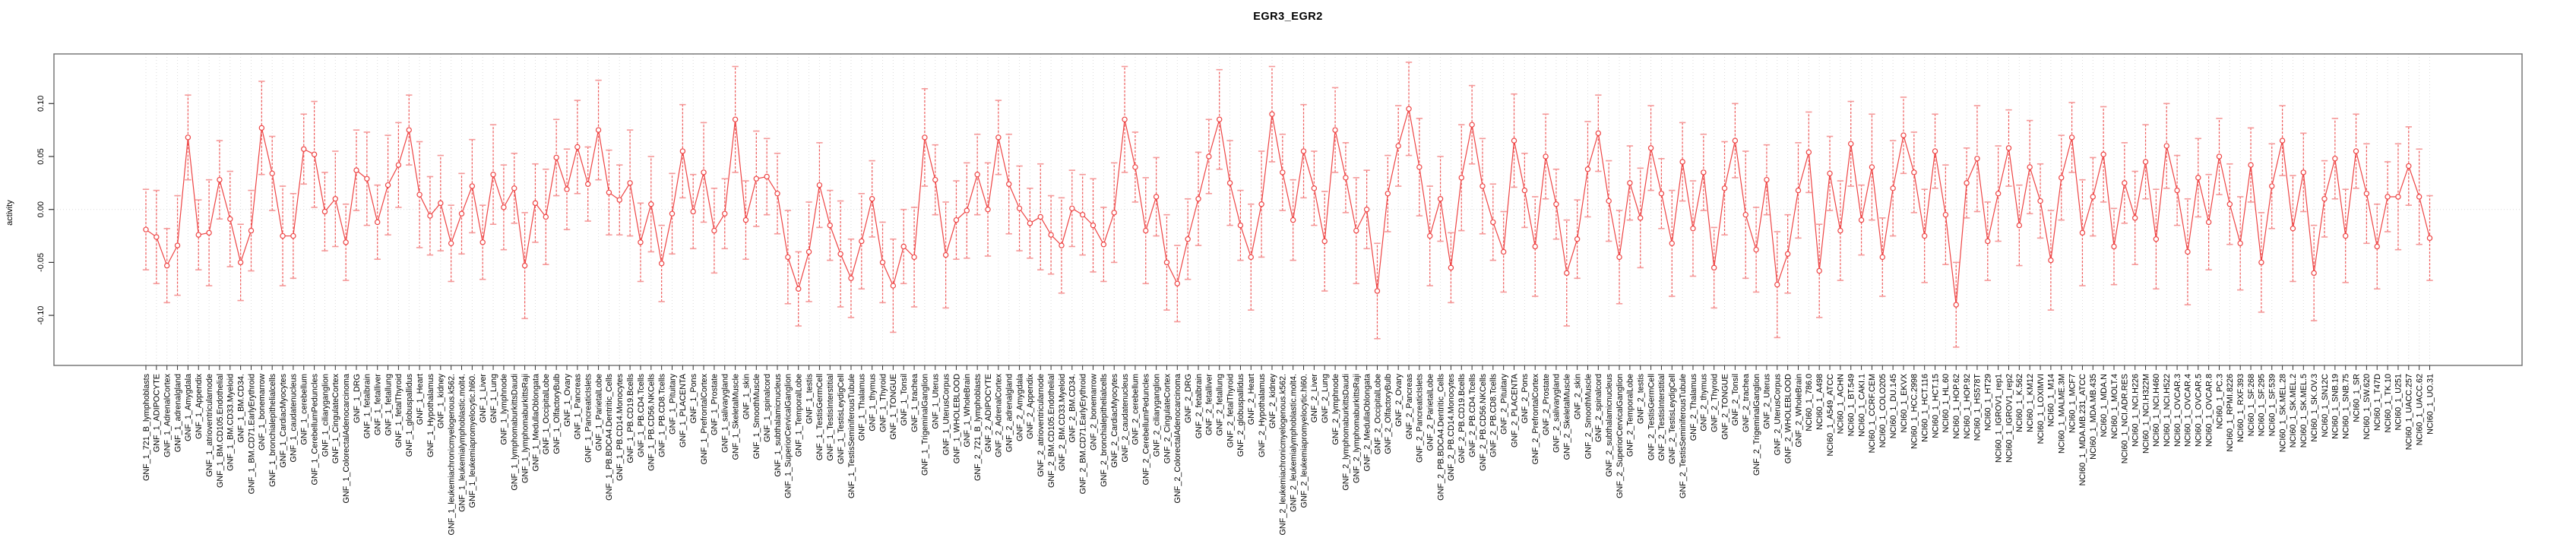  I want to click on x-tick-label: GNF_1_kidney, so click(442, 400).